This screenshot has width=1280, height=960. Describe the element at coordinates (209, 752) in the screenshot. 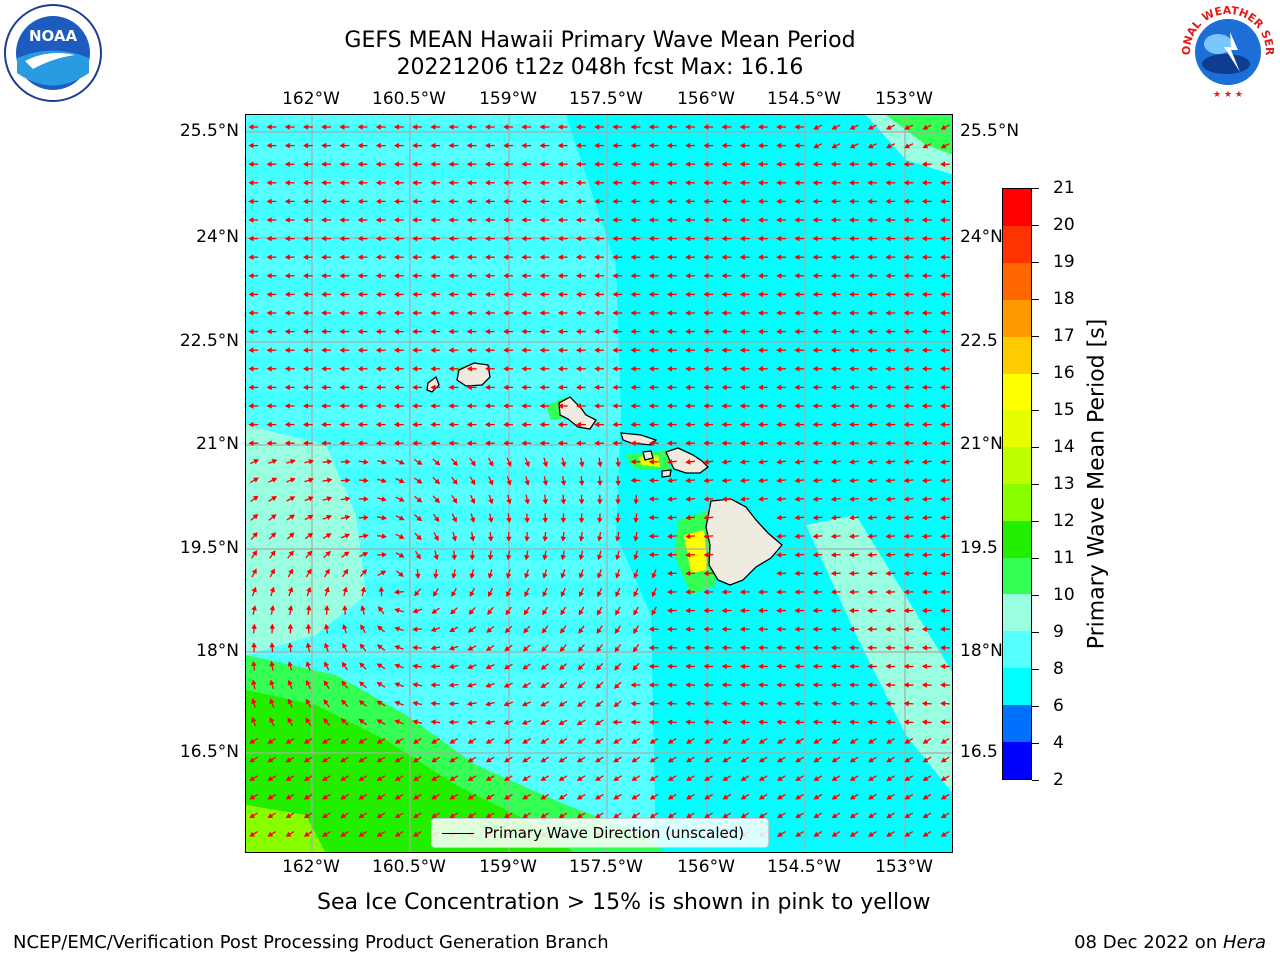

I see `lat-label-left: 16.5°N` at that location.